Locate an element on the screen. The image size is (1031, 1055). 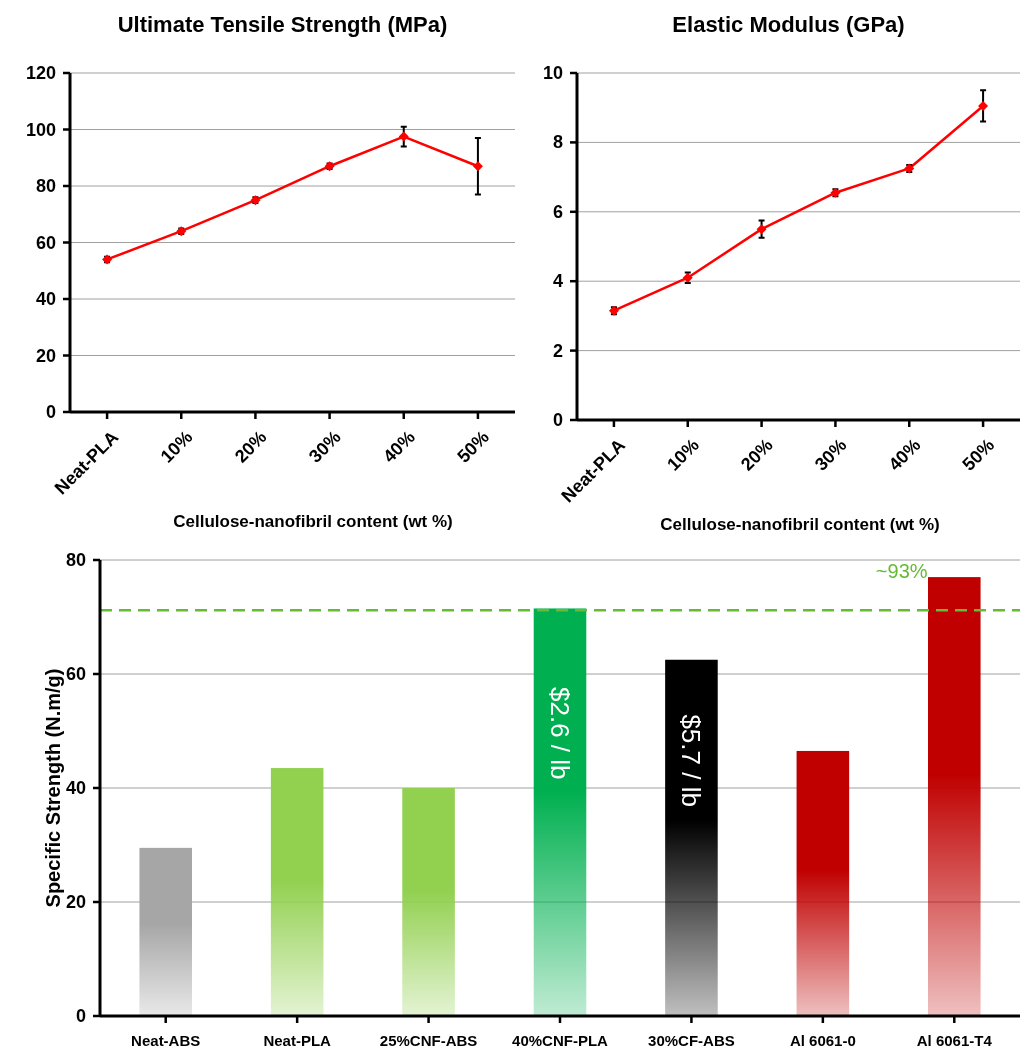
x-tick-label: Al 6061-0 is located at coordinates (822, 1040).